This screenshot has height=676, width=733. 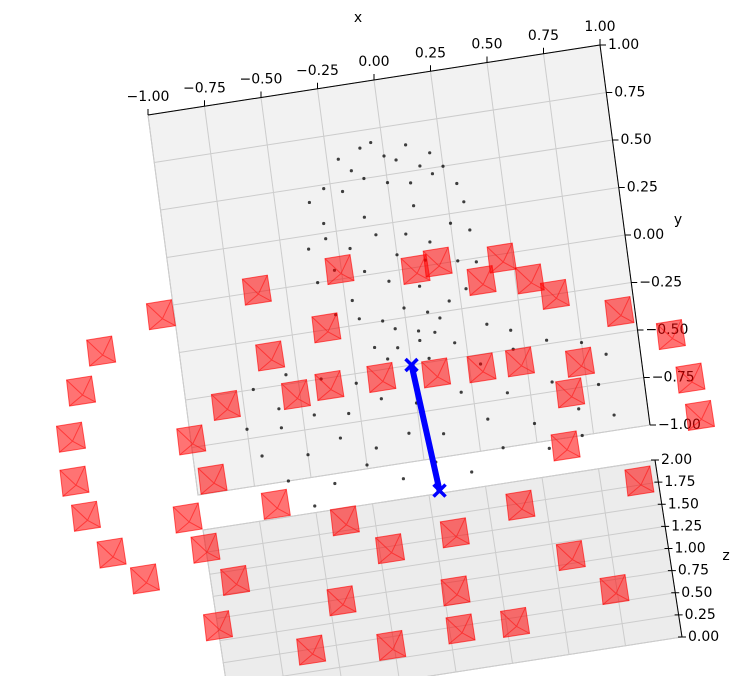 What do you see at coordinates (683, 504) in the screenshot?
I see `z-tick-label: 1.50` at bounding box center [683, 504].